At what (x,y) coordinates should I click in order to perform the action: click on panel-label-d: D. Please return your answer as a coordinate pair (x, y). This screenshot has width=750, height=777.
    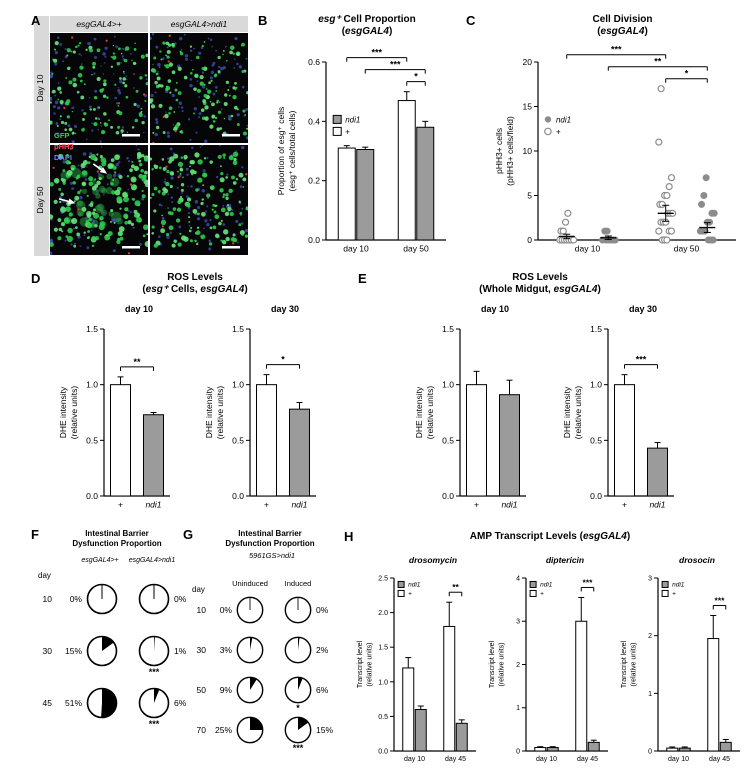
    Looking at the image, I should click on (36, 278).